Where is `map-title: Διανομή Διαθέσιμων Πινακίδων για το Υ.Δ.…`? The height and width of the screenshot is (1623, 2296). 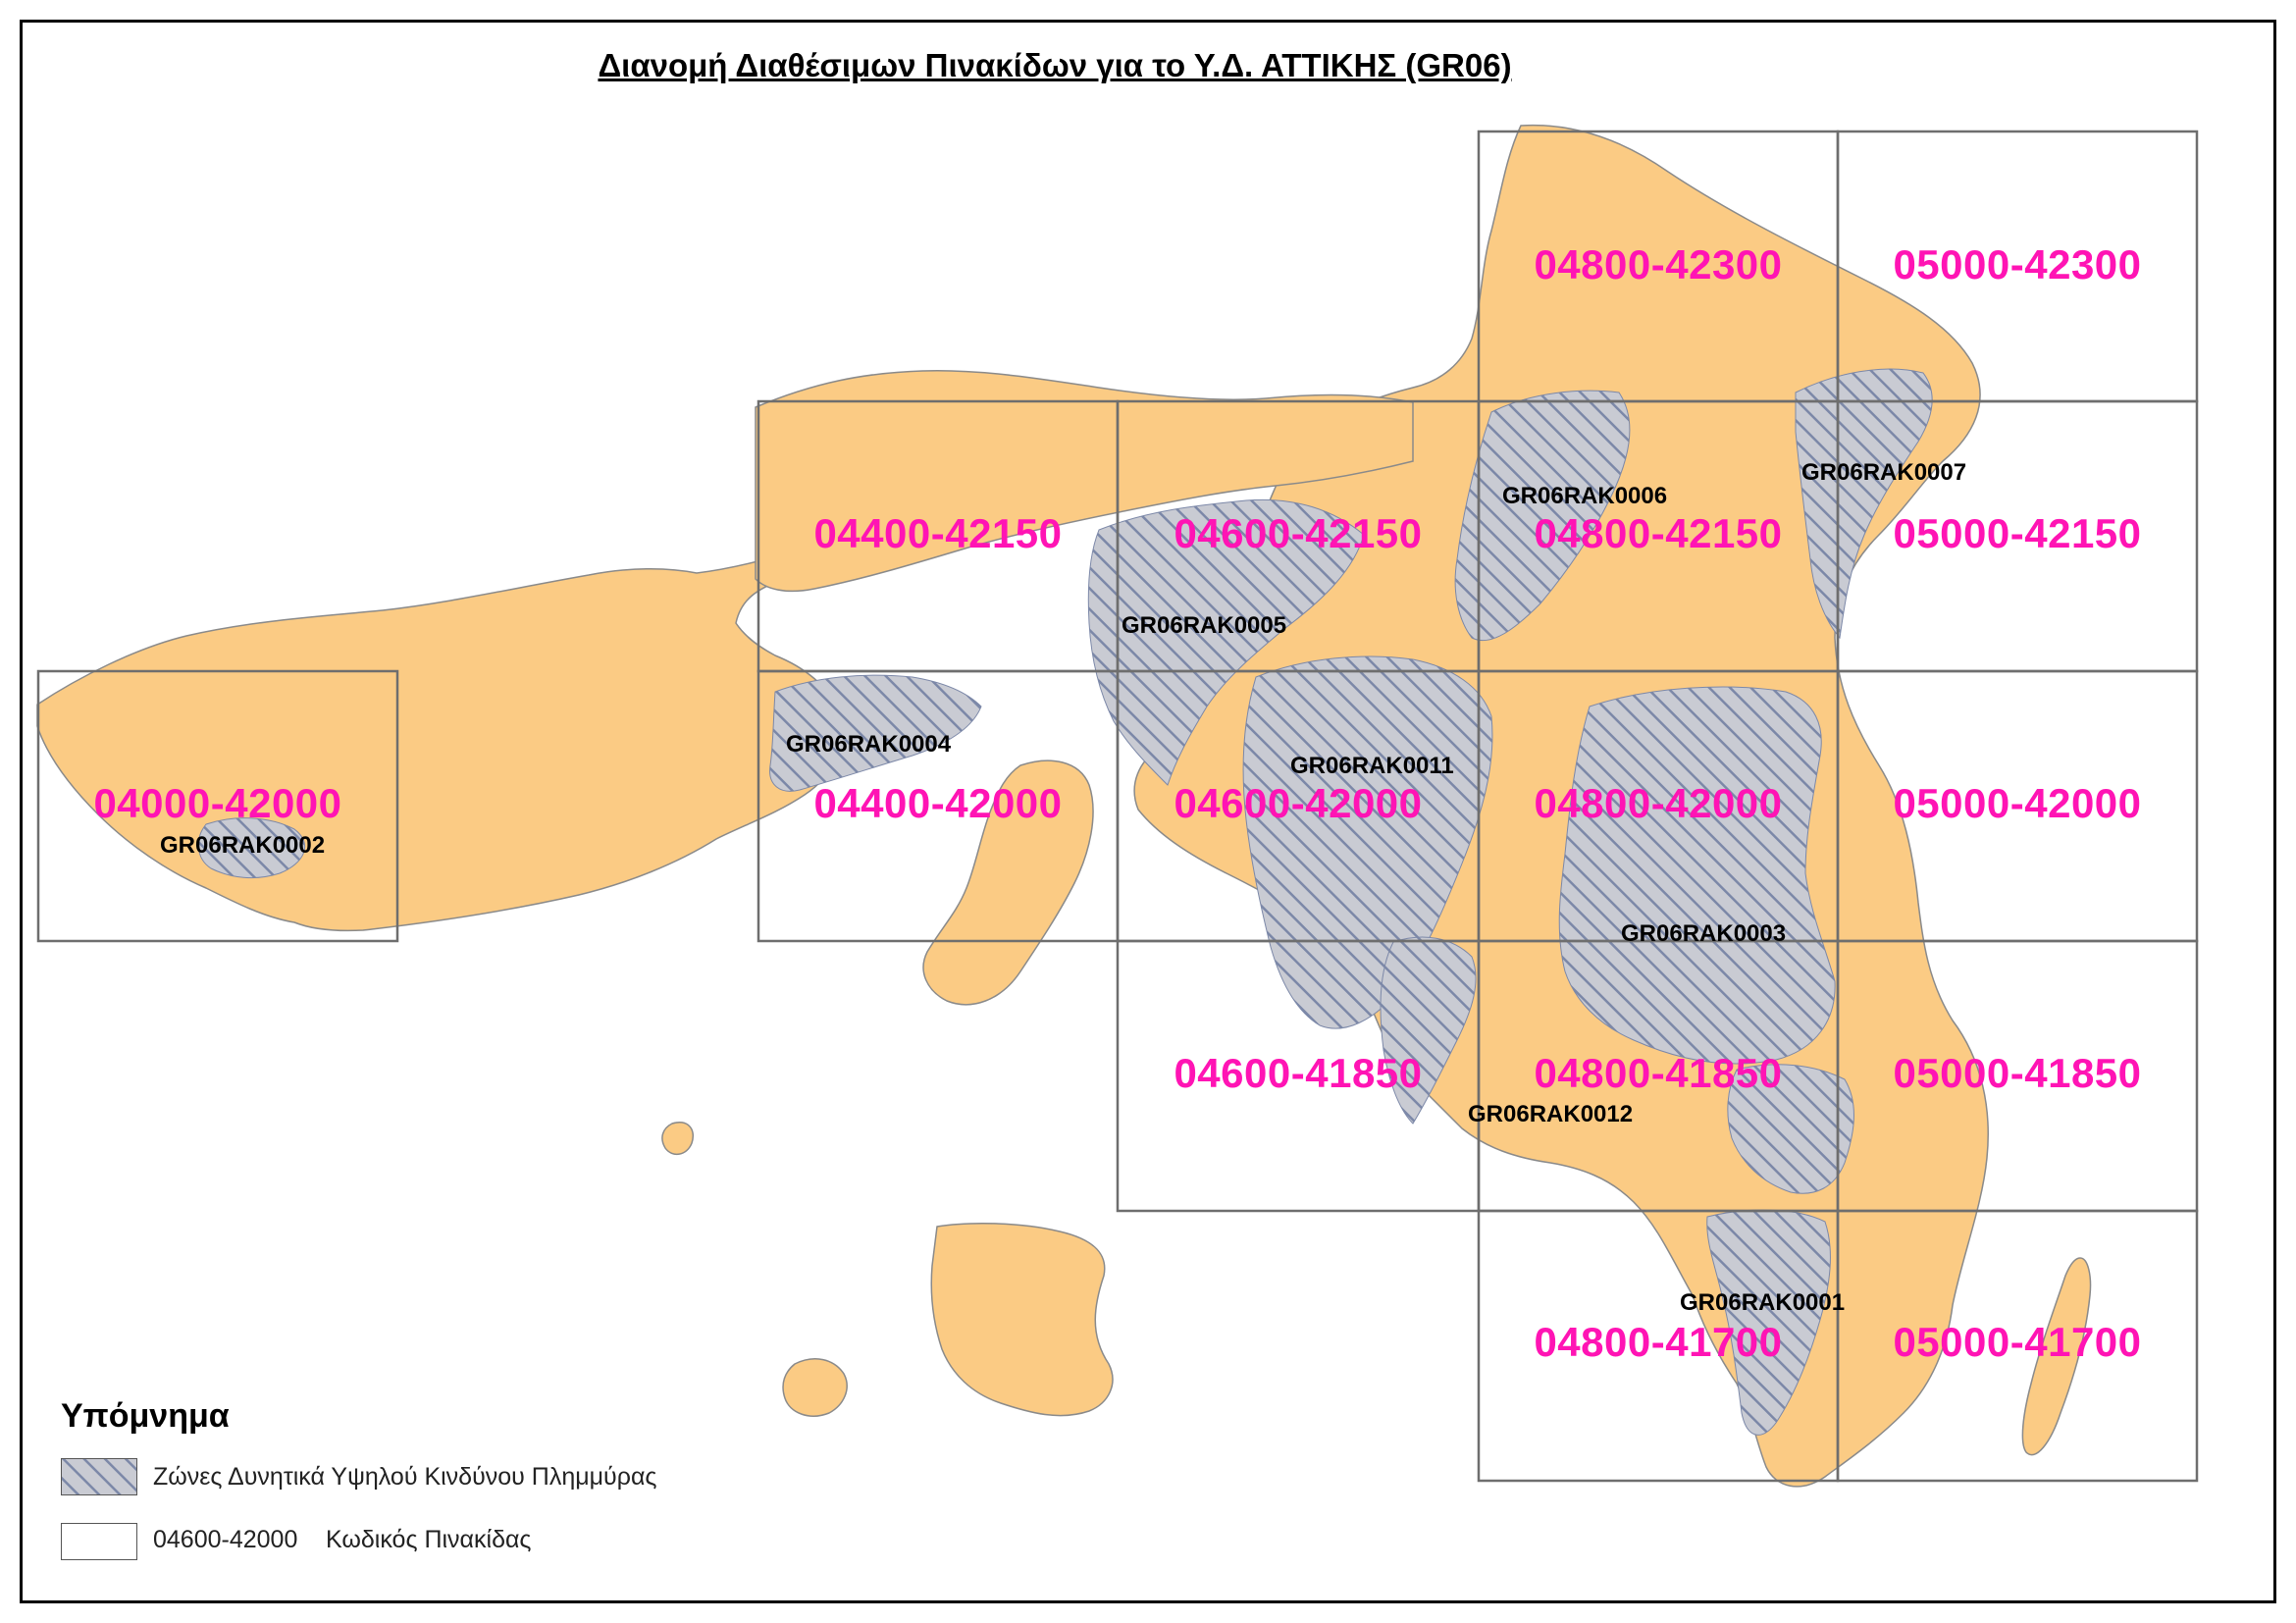 map-title: Διανομή Διαθέσιμων Πινακίδων για το Υ.Δ.… is located at coordinates (1055, 65).